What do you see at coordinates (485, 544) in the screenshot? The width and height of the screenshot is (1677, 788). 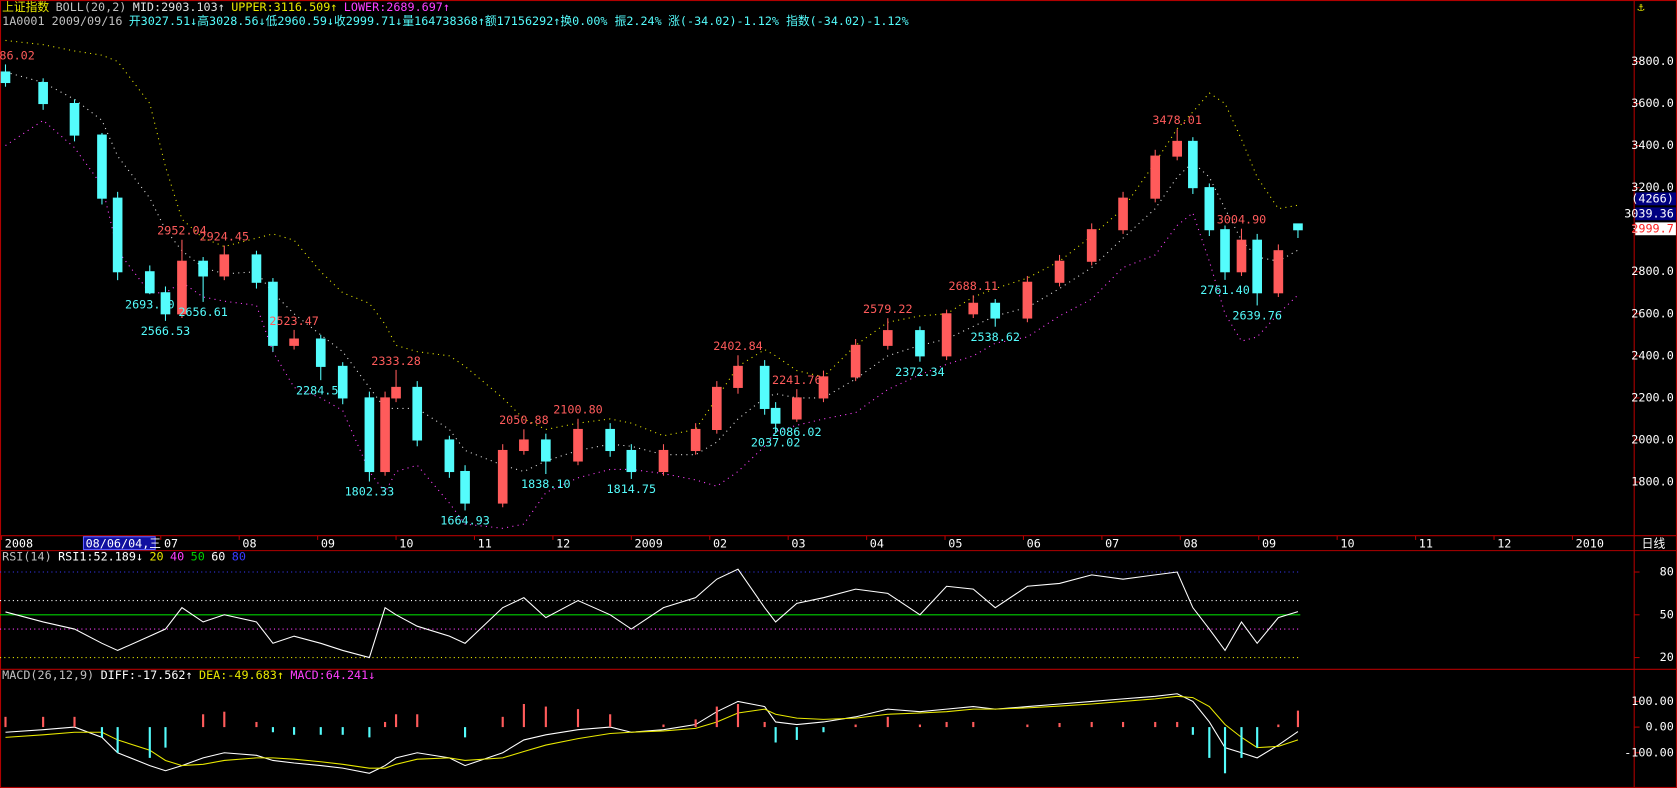 I see `x-tick-label: 11` at bounding box center [485, 544].